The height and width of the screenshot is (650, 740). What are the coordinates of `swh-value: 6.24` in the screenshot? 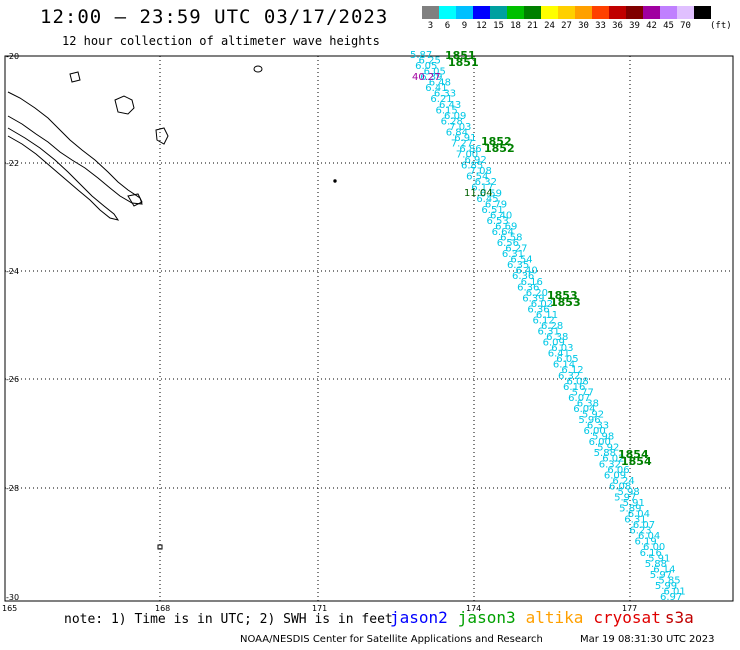 It's located at (623, 481).